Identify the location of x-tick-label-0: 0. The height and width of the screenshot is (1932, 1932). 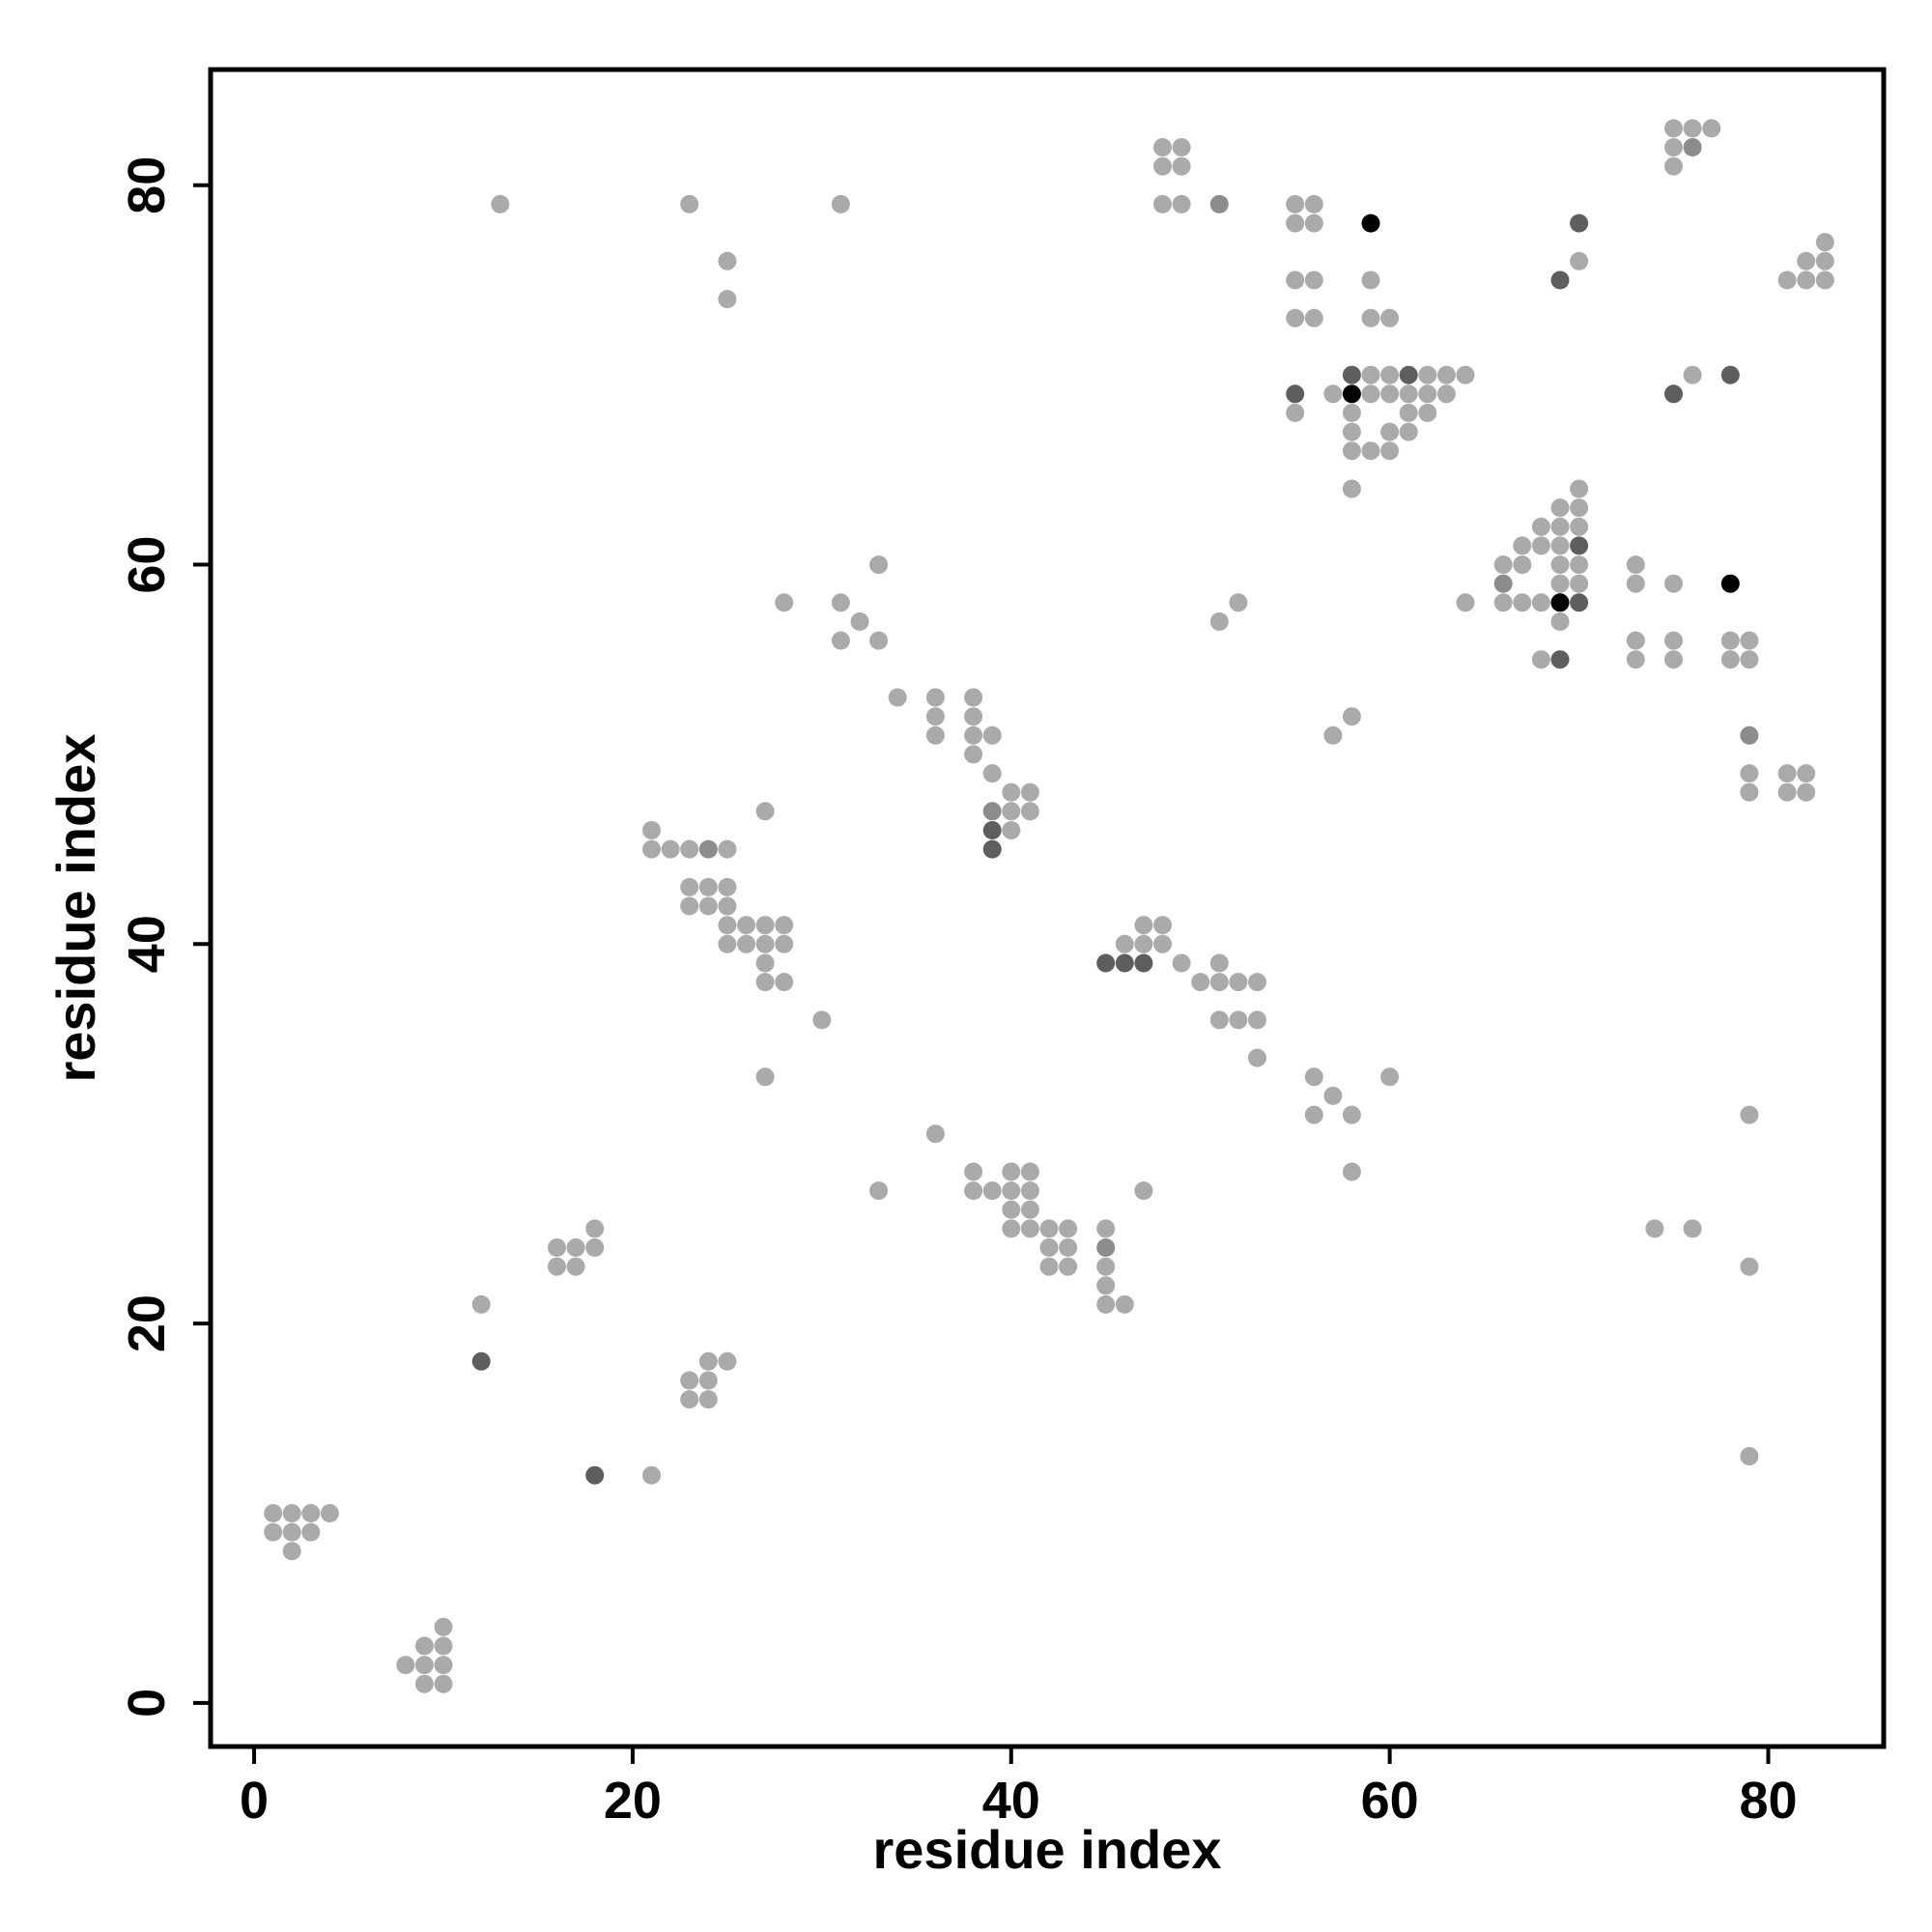
(254, 1801).